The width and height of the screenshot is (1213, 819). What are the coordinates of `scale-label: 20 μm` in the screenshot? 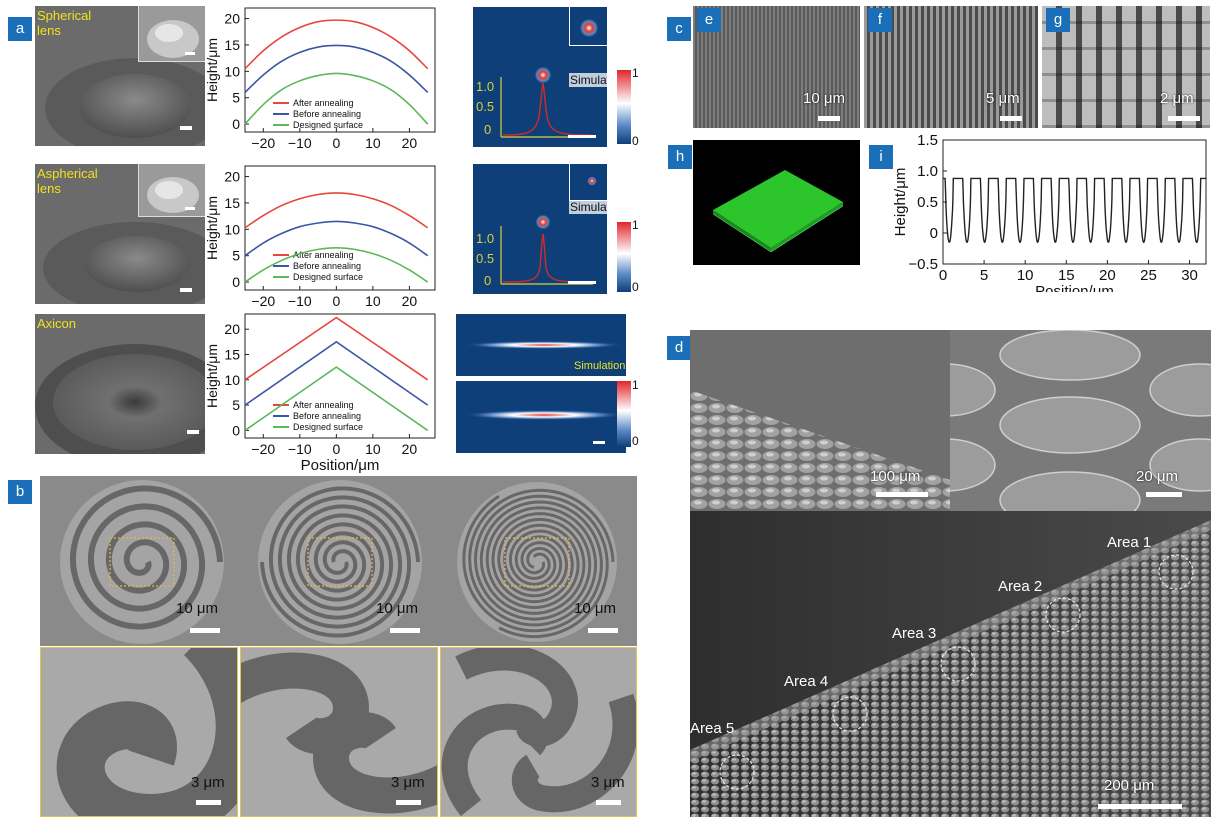 It's located at (1157, 476).